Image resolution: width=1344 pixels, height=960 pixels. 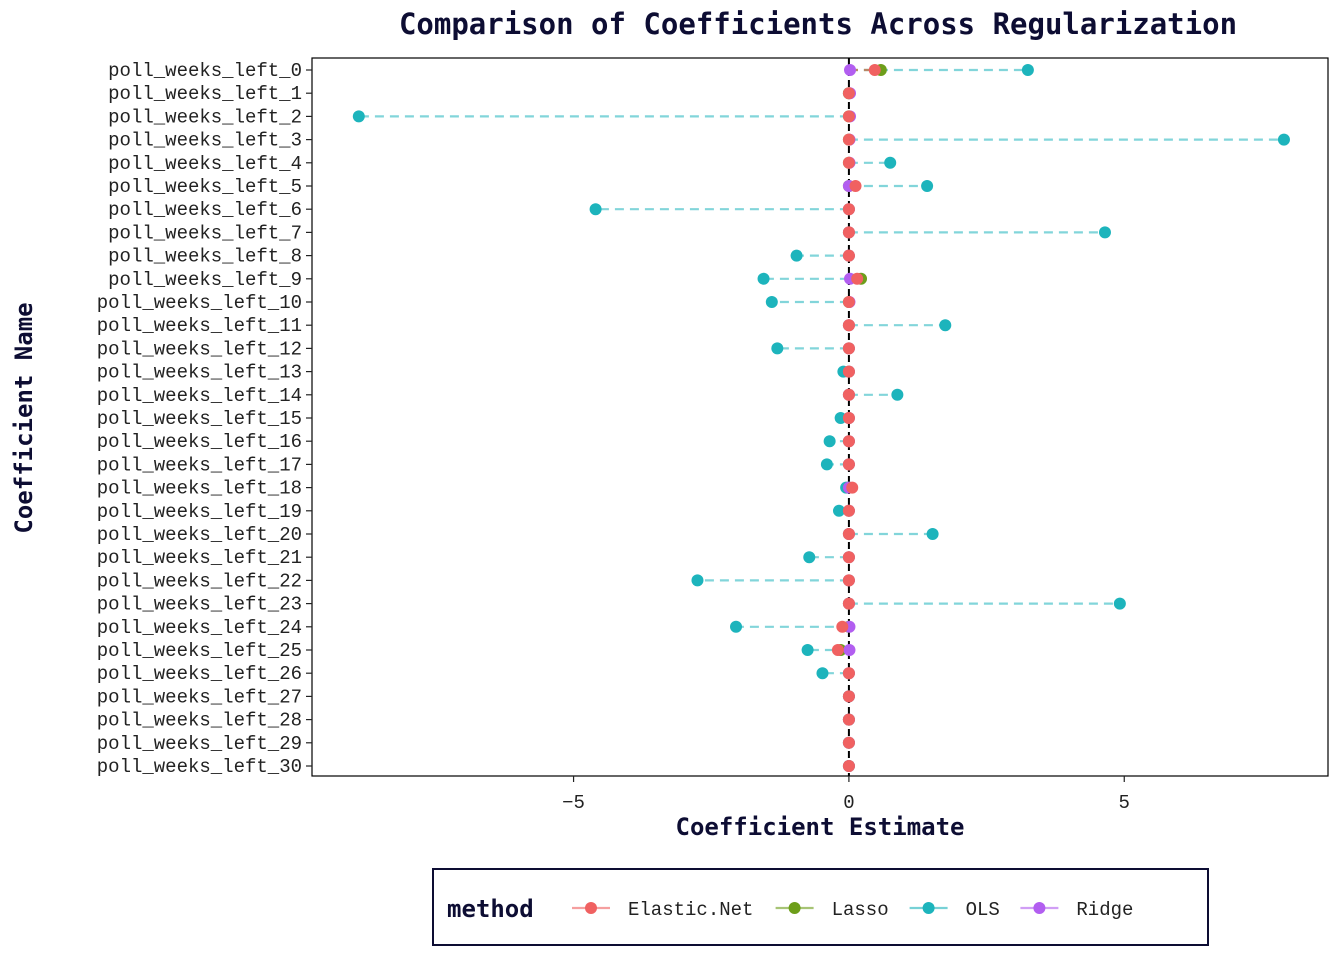 I want to click on y-tick-label: poll_weeks_left_19, so click(x=199, y=512).